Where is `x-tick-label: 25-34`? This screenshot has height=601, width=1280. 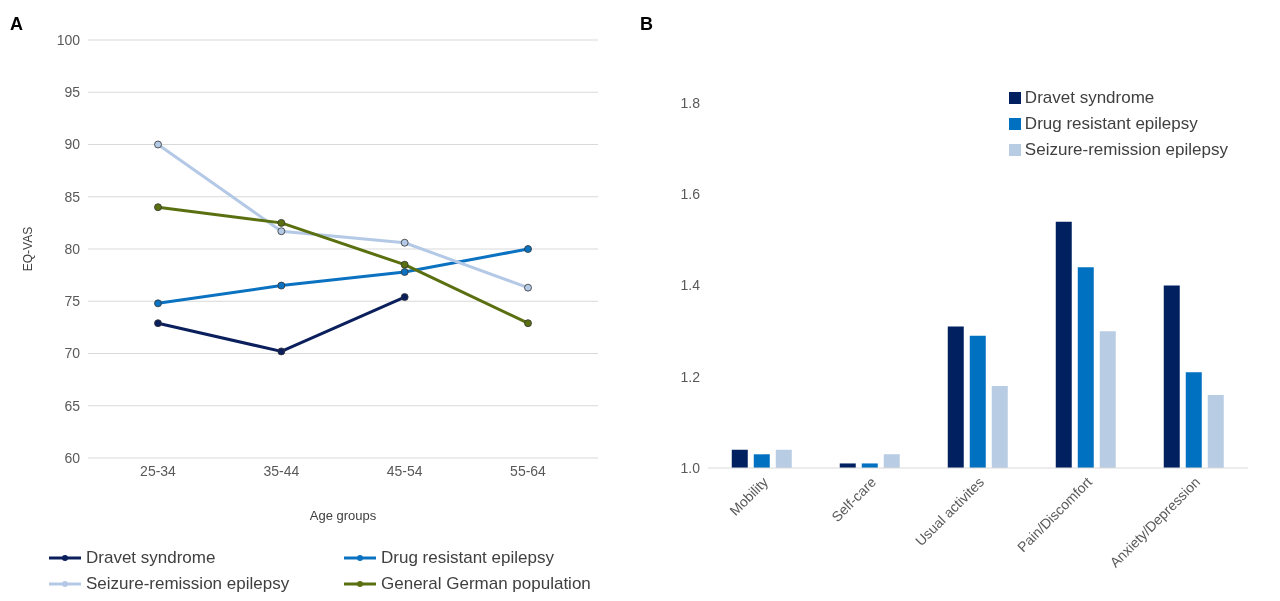 x-tick-label: 25-34 is located at coordinates (158, 470).